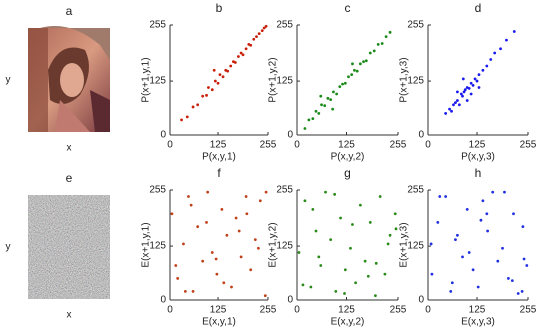 This screenshot has width=550, height=333. I want to click on y-axis-label: y, so click(8, 80).